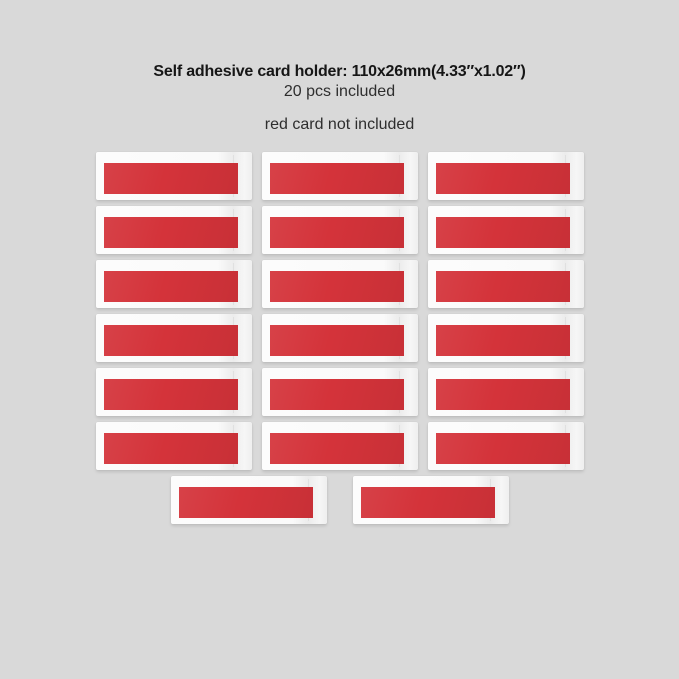 This screenshot has width=679, height=679. Describe the element at coordinates (339, 91) in the screenshot. I see `pcs-count-text: 20 pcs included` at that location.